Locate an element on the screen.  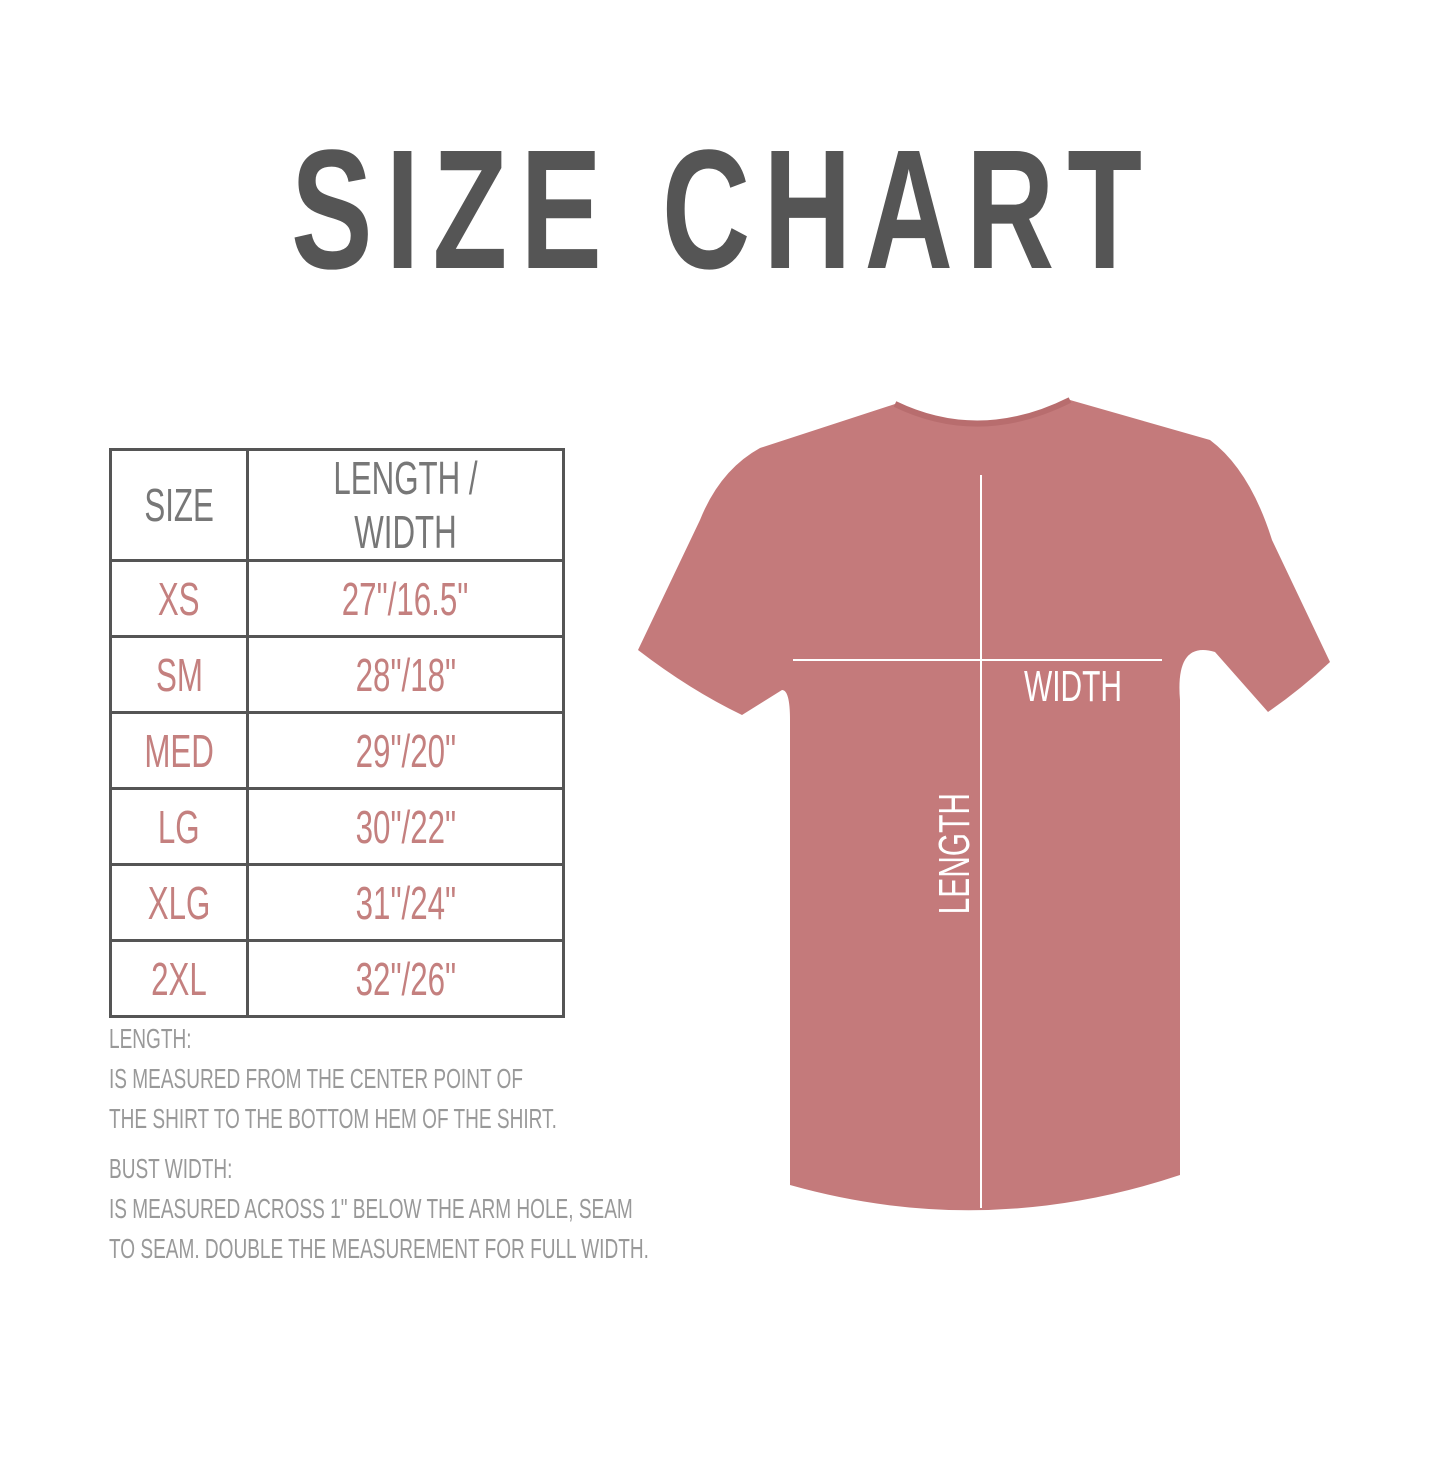
header-size: SIZE is located at coordinates (179, 505).